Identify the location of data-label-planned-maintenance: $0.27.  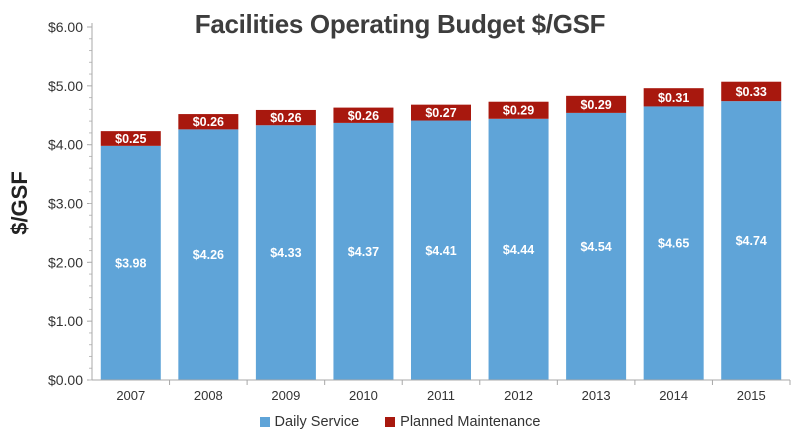
(440, 113).